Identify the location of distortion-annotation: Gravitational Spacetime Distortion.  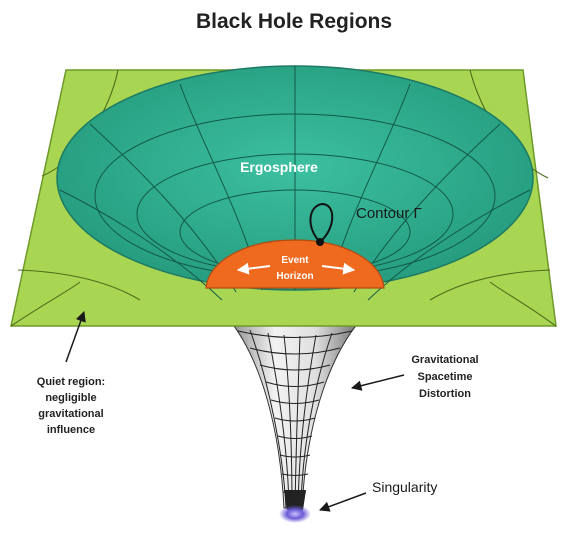
(414, 377).